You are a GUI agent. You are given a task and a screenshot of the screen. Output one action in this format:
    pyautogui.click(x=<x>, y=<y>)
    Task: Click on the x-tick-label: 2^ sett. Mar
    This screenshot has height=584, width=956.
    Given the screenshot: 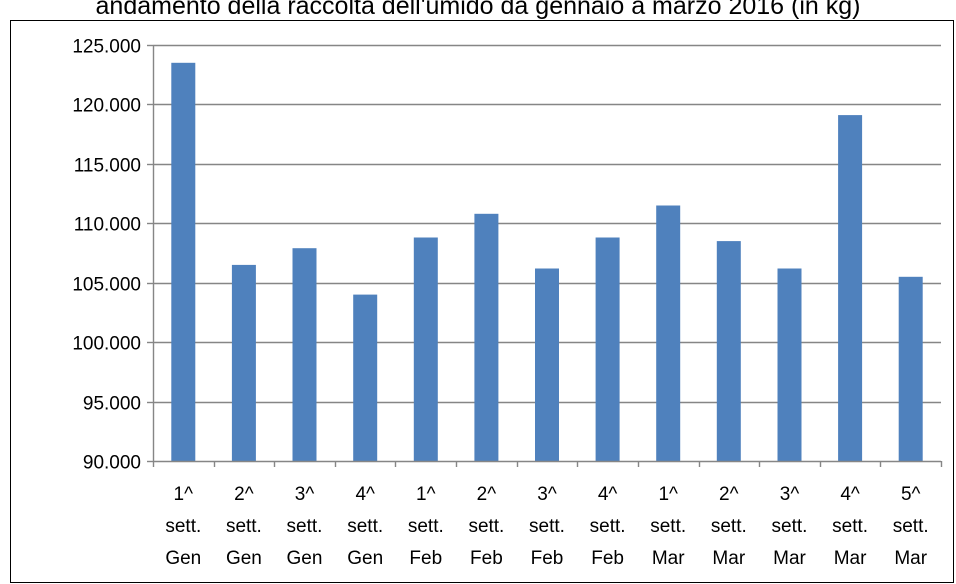 What is the action you would take?
    pyautogui.click(x=729, y=526)
    